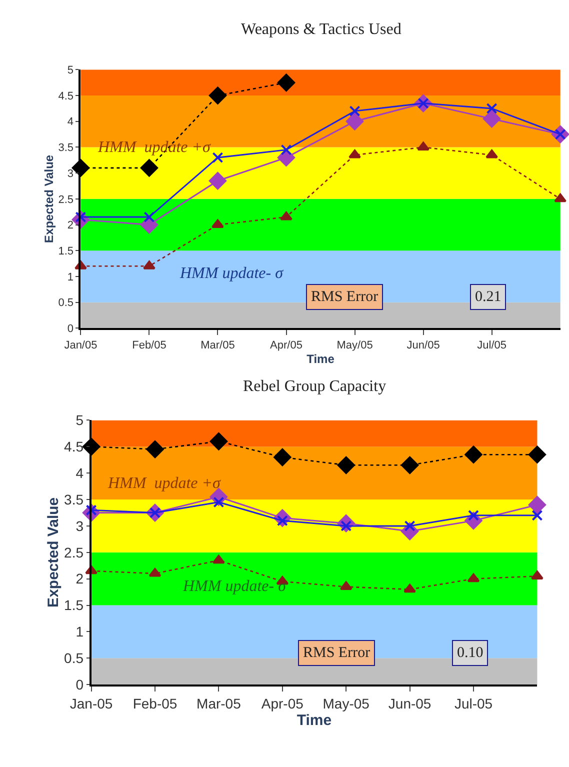 Image resolution: width=569 pixels, height=767 pixels. Describe the element at coordinates (219, 703) in the screenshot. I see `x-tick-label: Mar-05` at that location.